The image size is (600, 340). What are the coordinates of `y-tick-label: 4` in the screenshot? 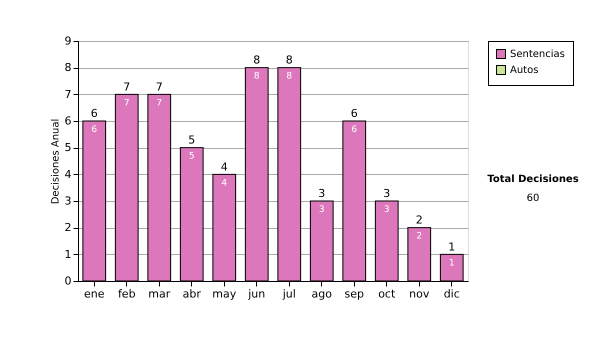 It's located at (68, 174).